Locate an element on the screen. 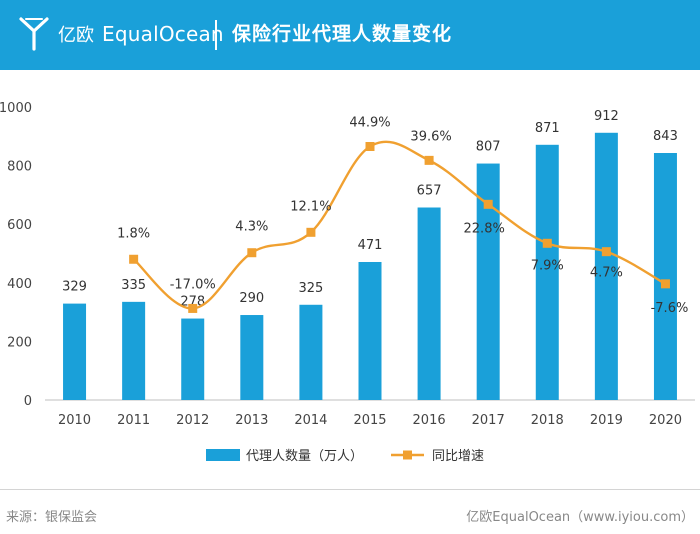 The height and width of the screenshot is (534, 700). footer-divider is located at coordinates (350, 489).